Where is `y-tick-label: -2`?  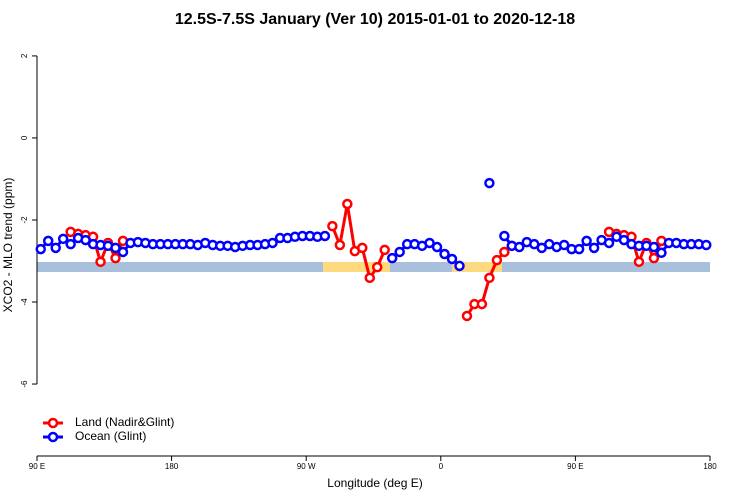
y-tick-label: -2 is located at coordinates (24, 220).